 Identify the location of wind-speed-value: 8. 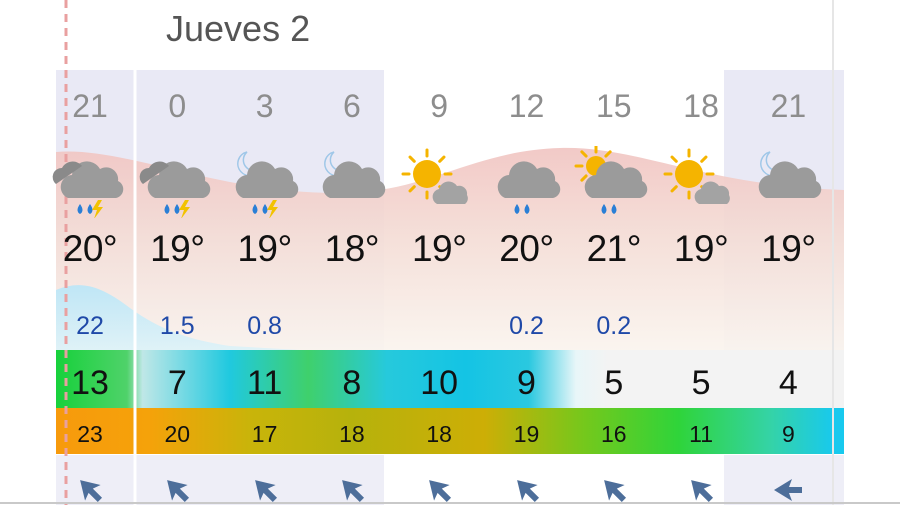
(352, 383).